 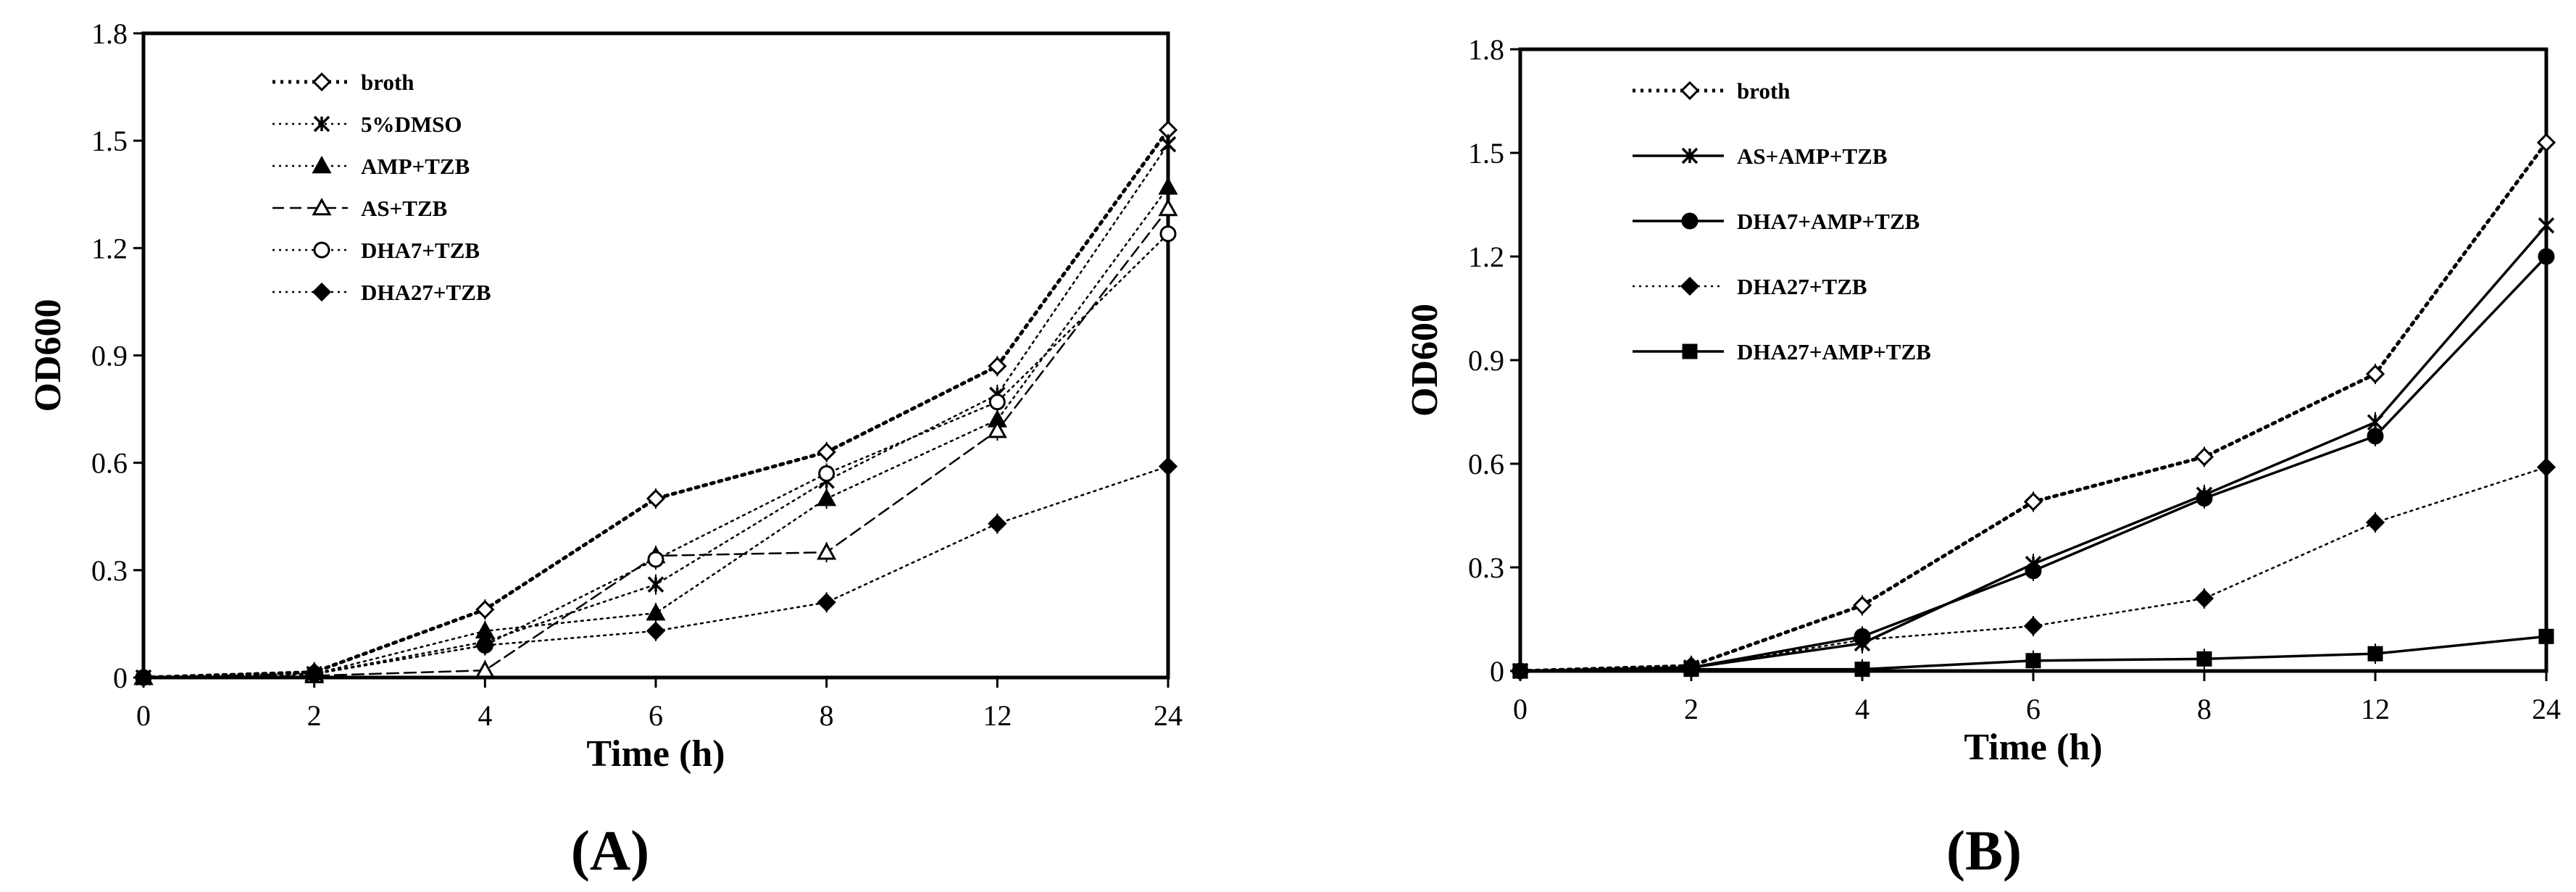 What do you see at coordinates (109, 248) in the screenshot?
I see `chart-a-y-tick-label: 1.2` at bounding box center [109, 248].